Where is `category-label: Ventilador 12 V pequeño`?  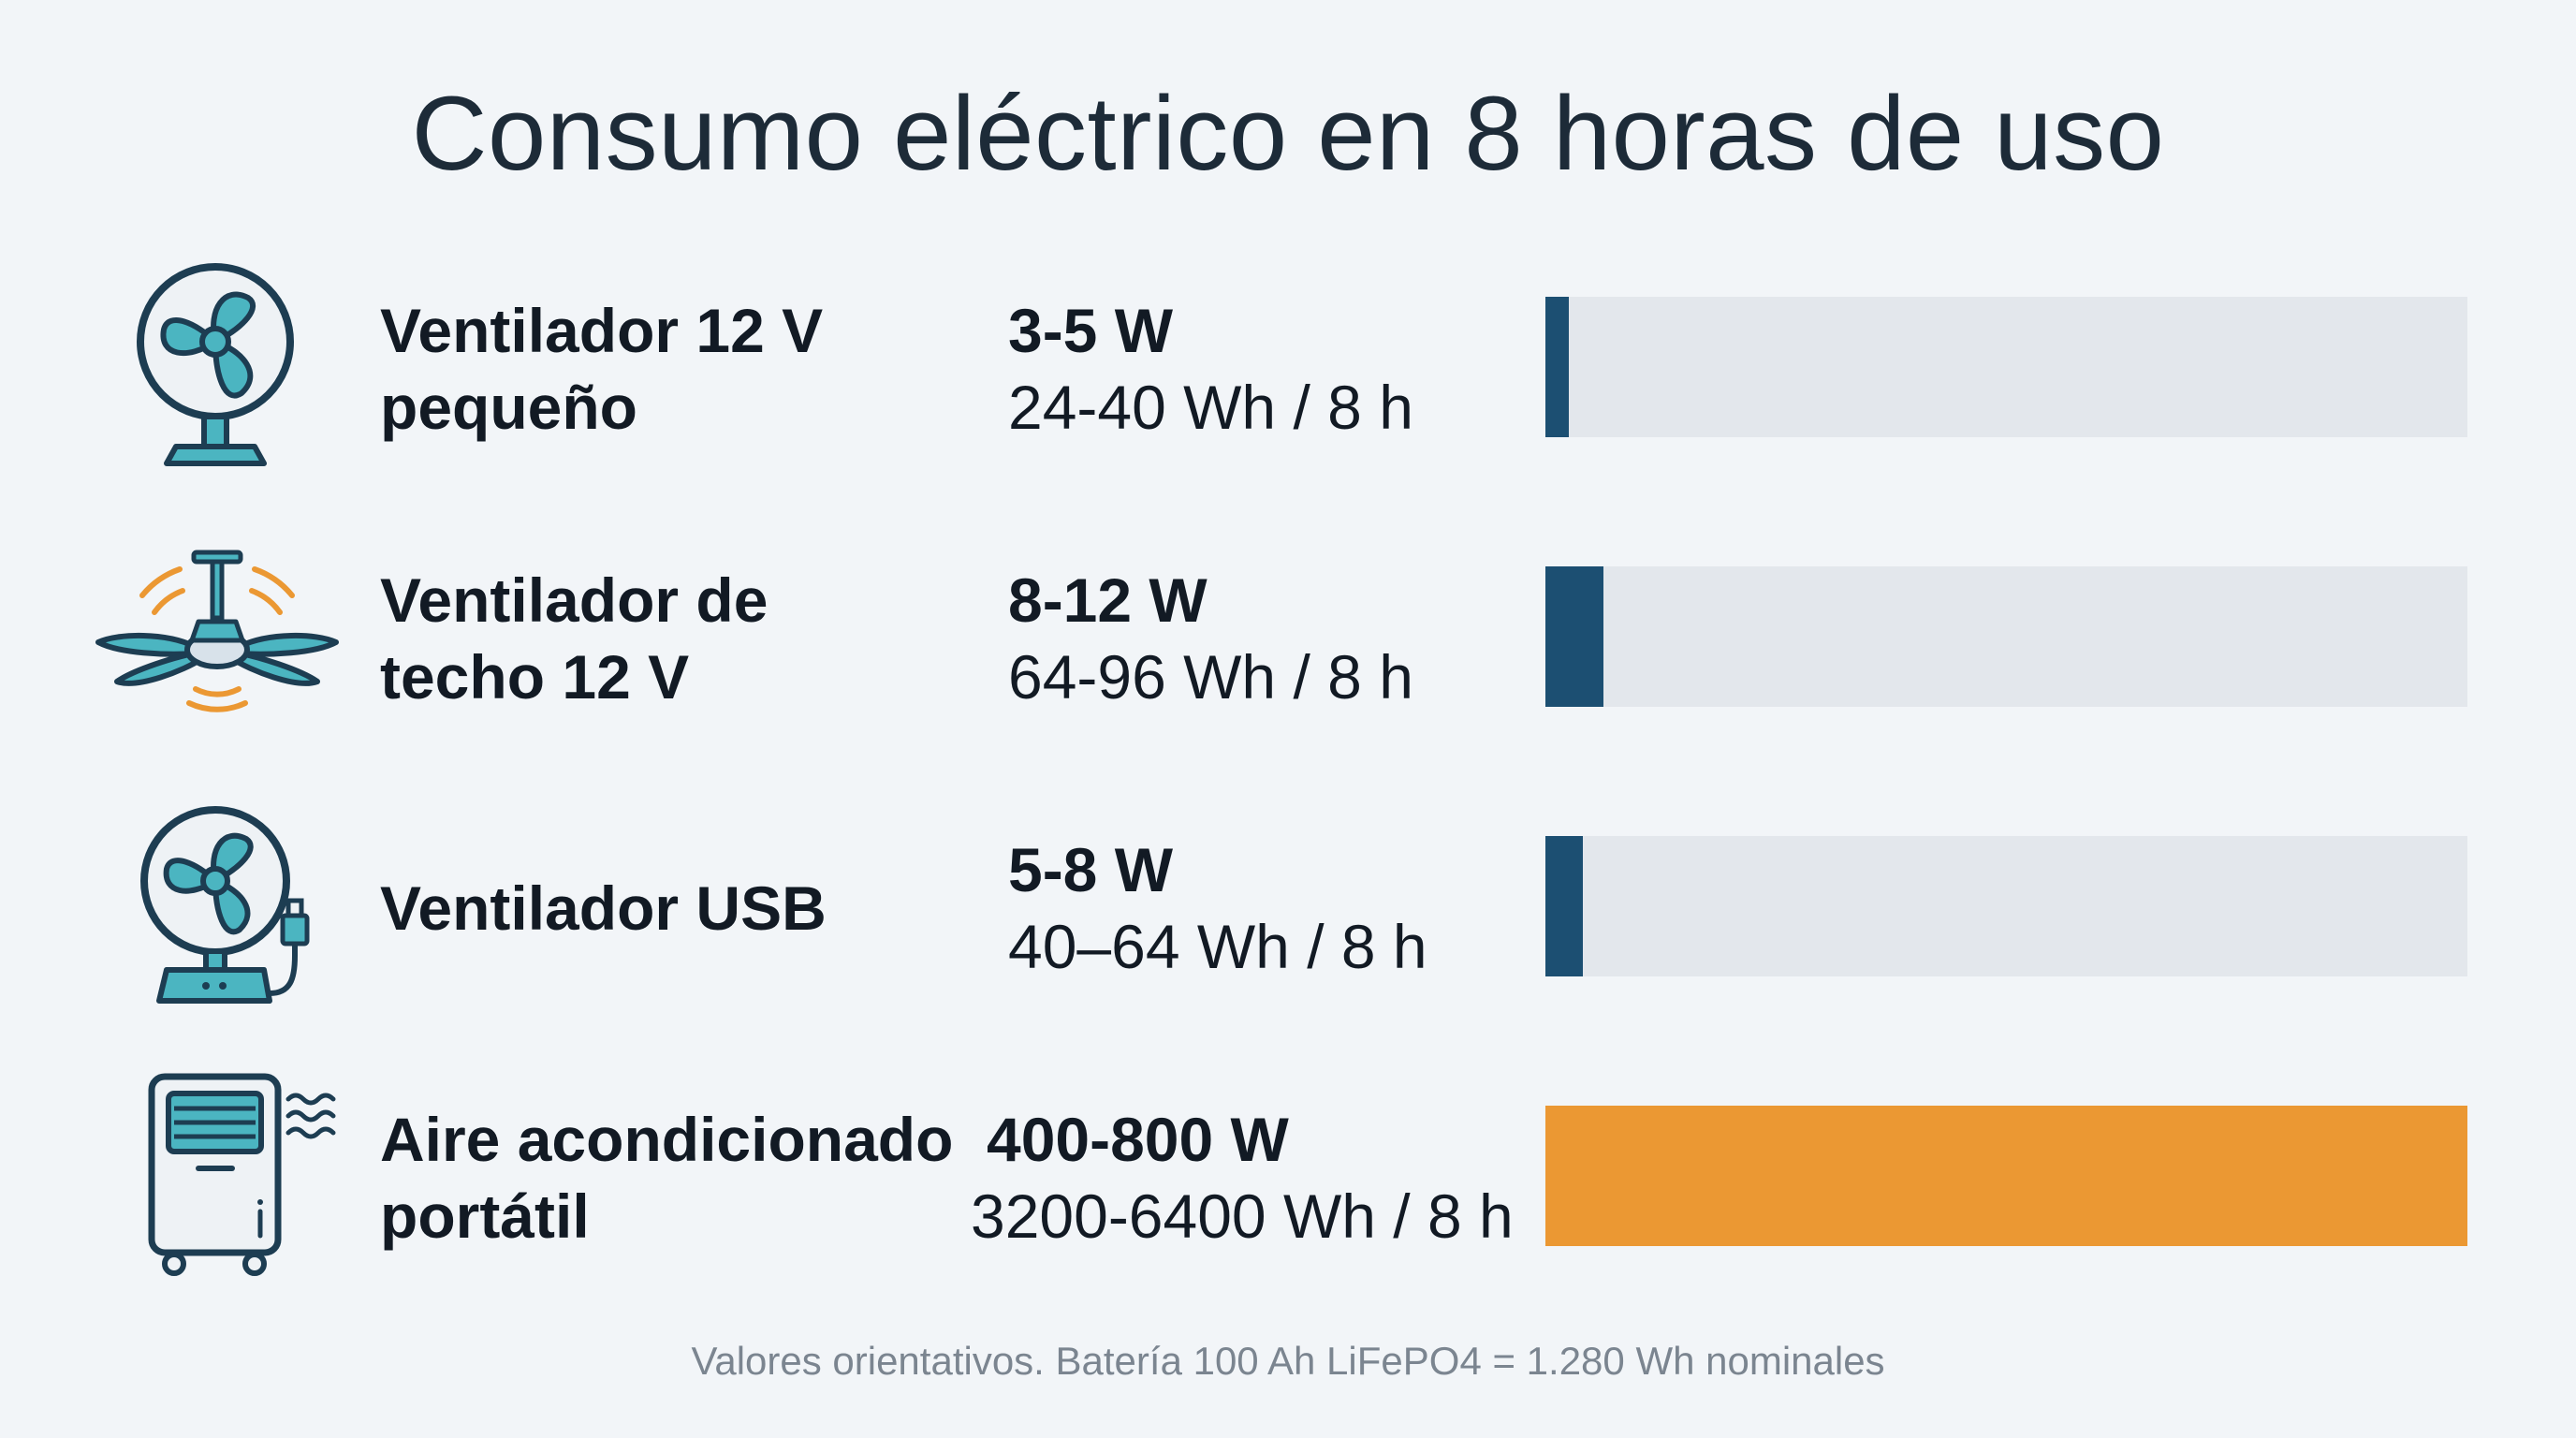 category-label: Ventilador 12 V pequeño is located at coordinates (602, 369).